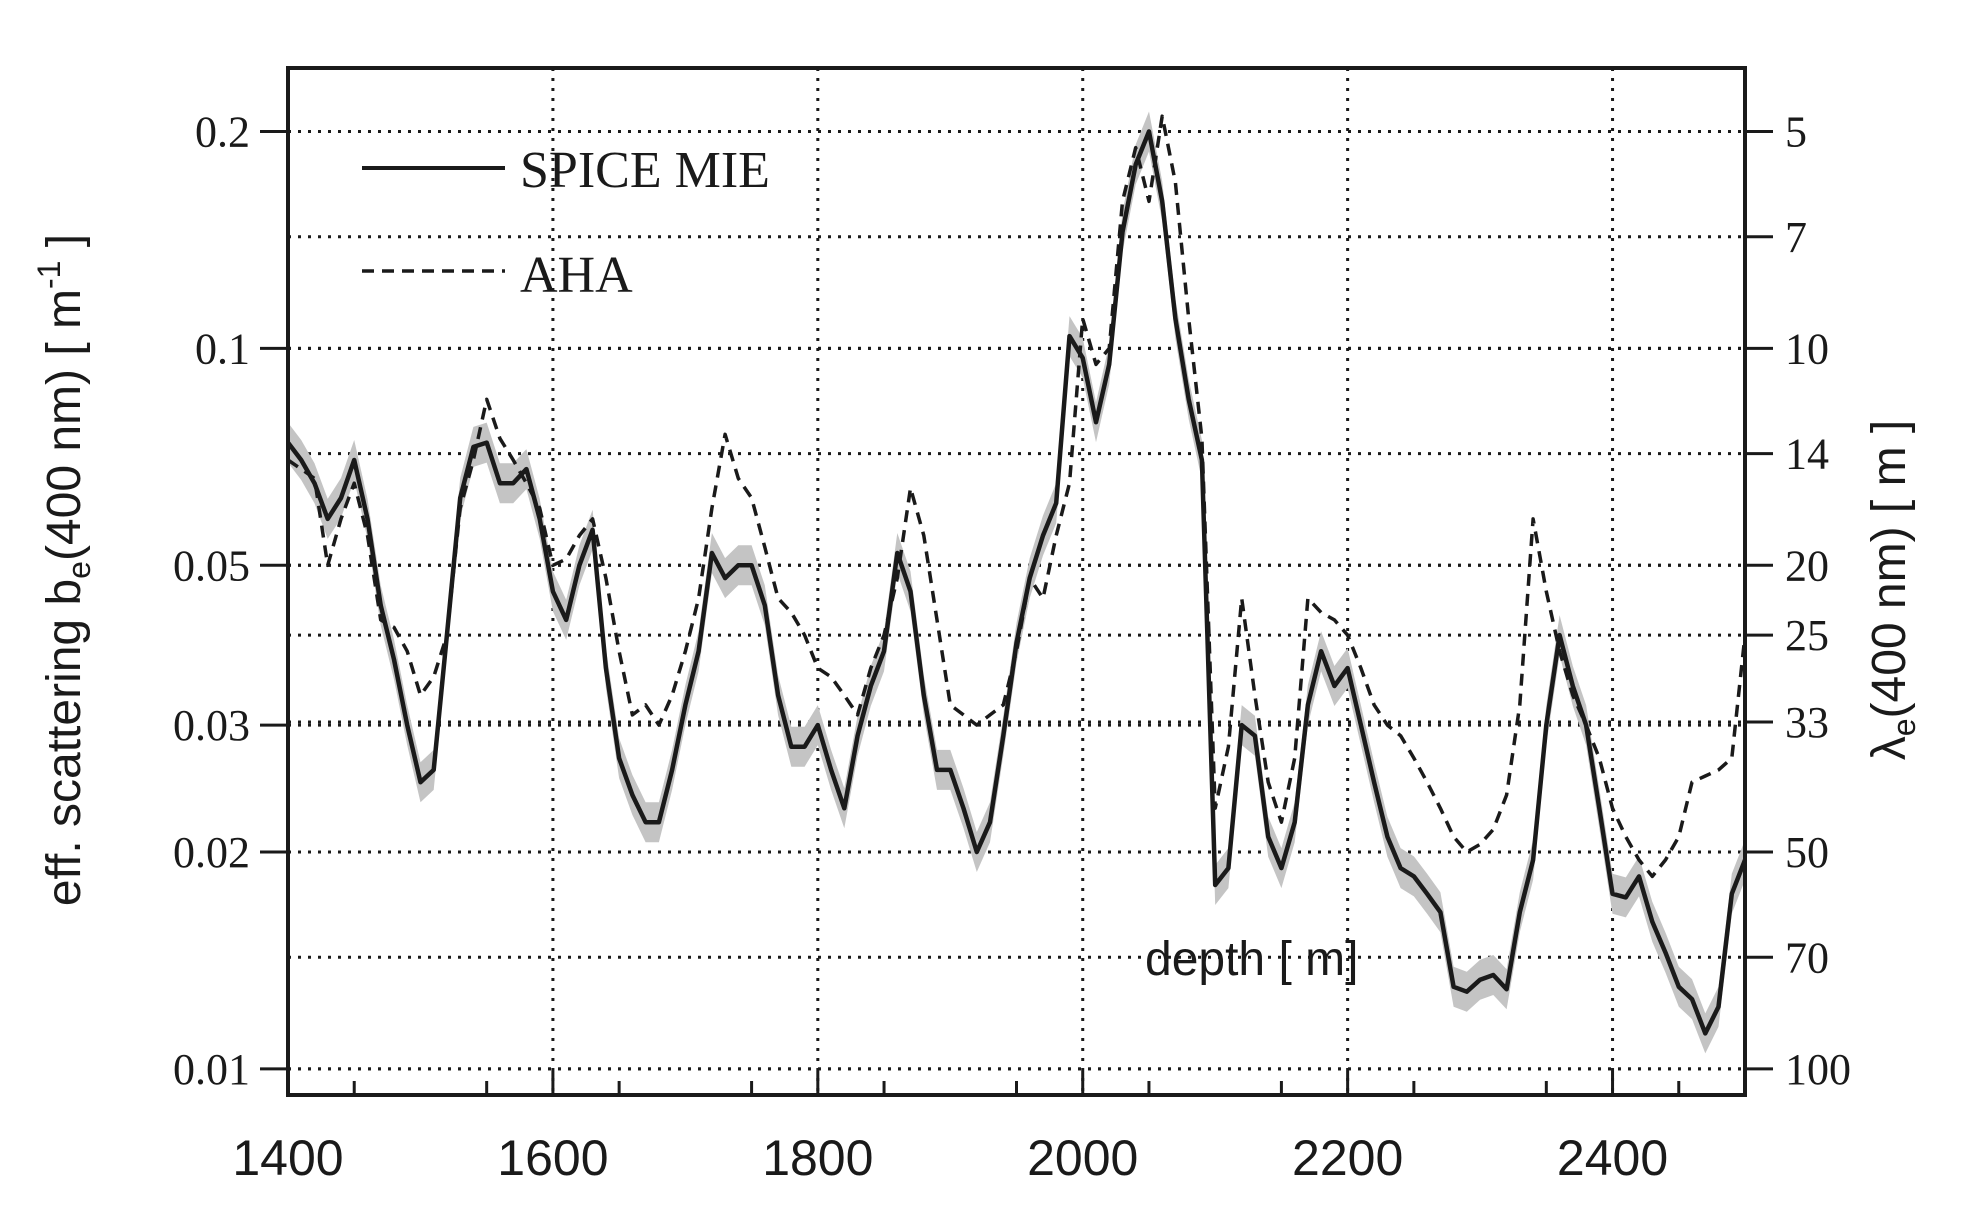 This screenshot has height=1210, width=1974. What do you see at coordinates (64, 247) in the screenshot?
I see `y-axis-label-end: ]` at bounding box center [64, 247].